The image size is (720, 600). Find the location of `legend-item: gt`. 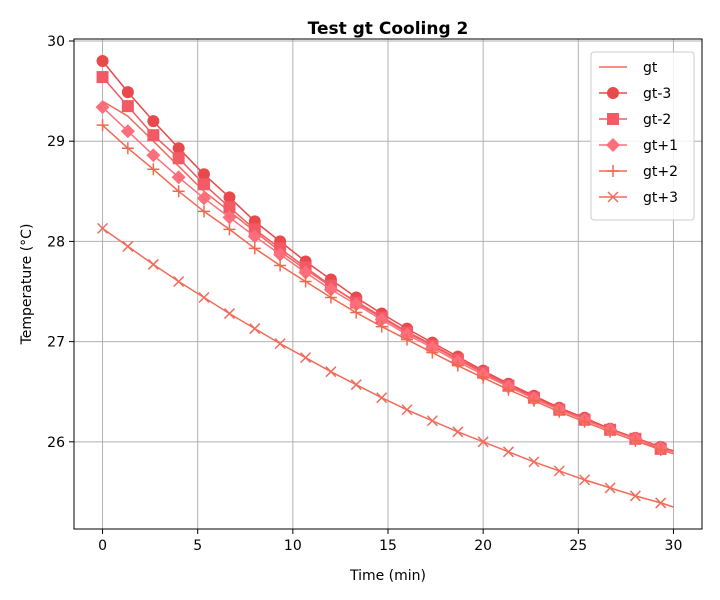

legend-item: gt is located at coordinates (628, 68).